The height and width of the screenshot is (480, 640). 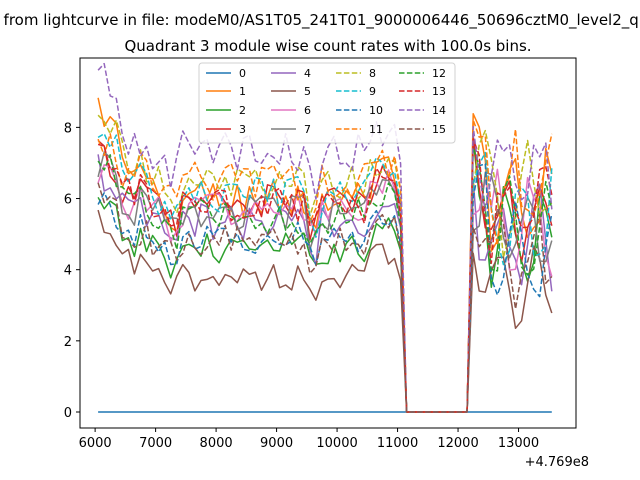 I want to click on legend-frame, so click(x=327, y=103).